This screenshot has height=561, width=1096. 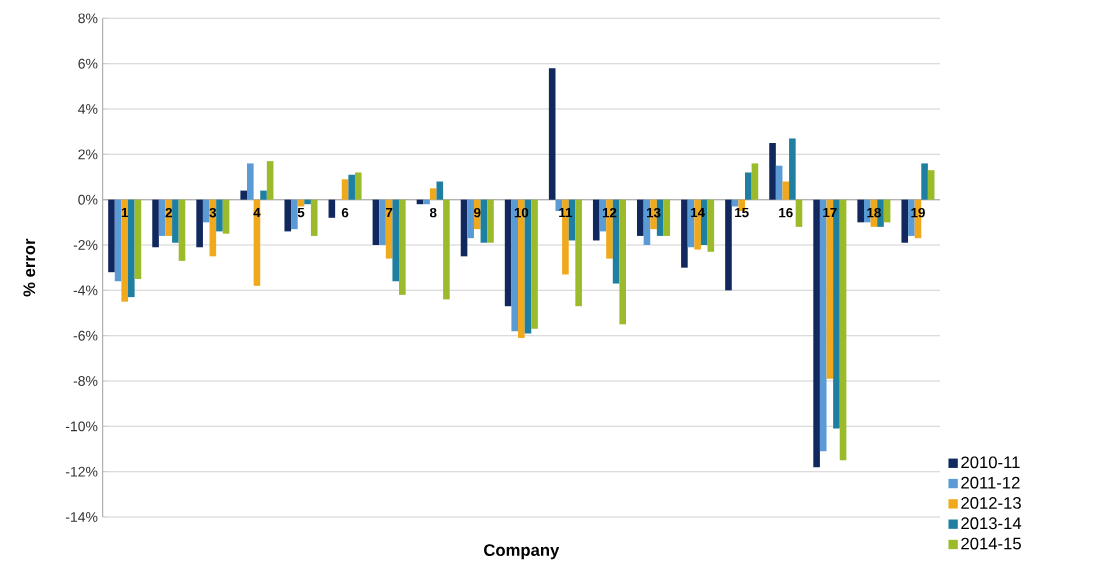 I want to click on y-axis-title: % error, so click(x=29, y=267).